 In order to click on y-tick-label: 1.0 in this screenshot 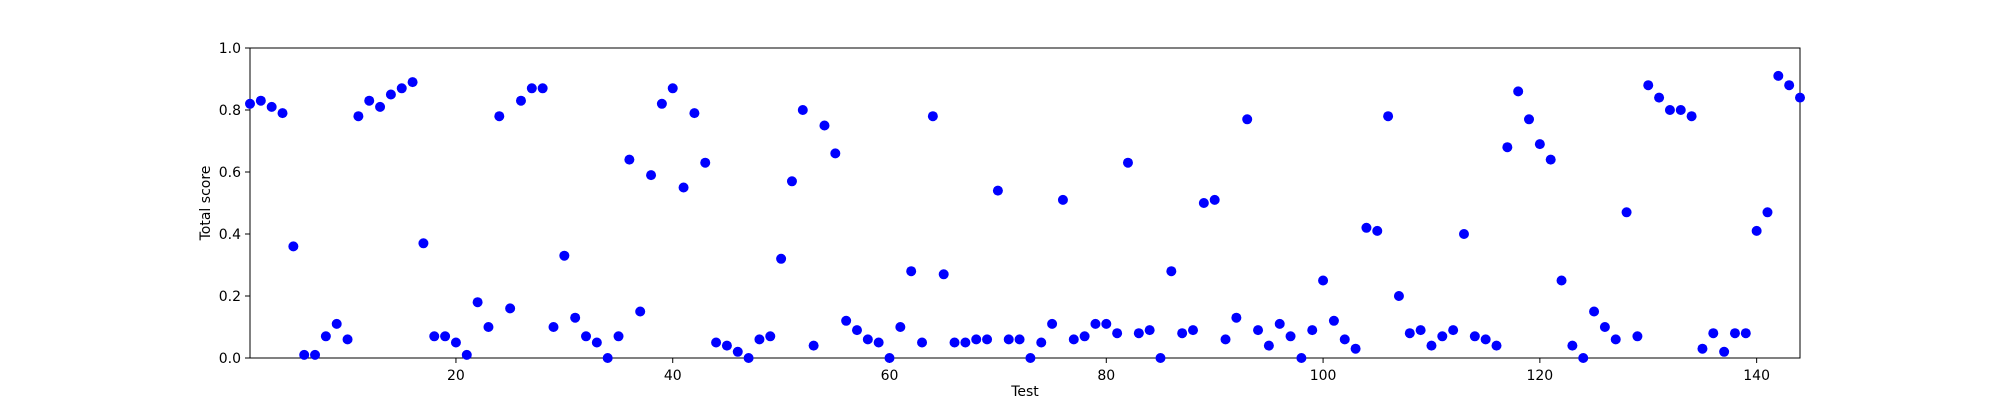, I will do `click(230, 49)`.